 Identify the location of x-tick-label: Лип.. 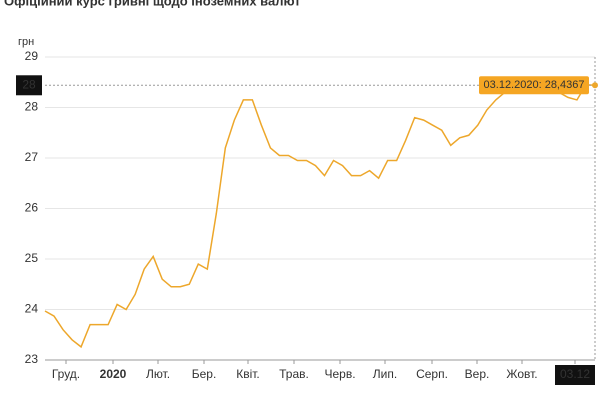
(385, 374).